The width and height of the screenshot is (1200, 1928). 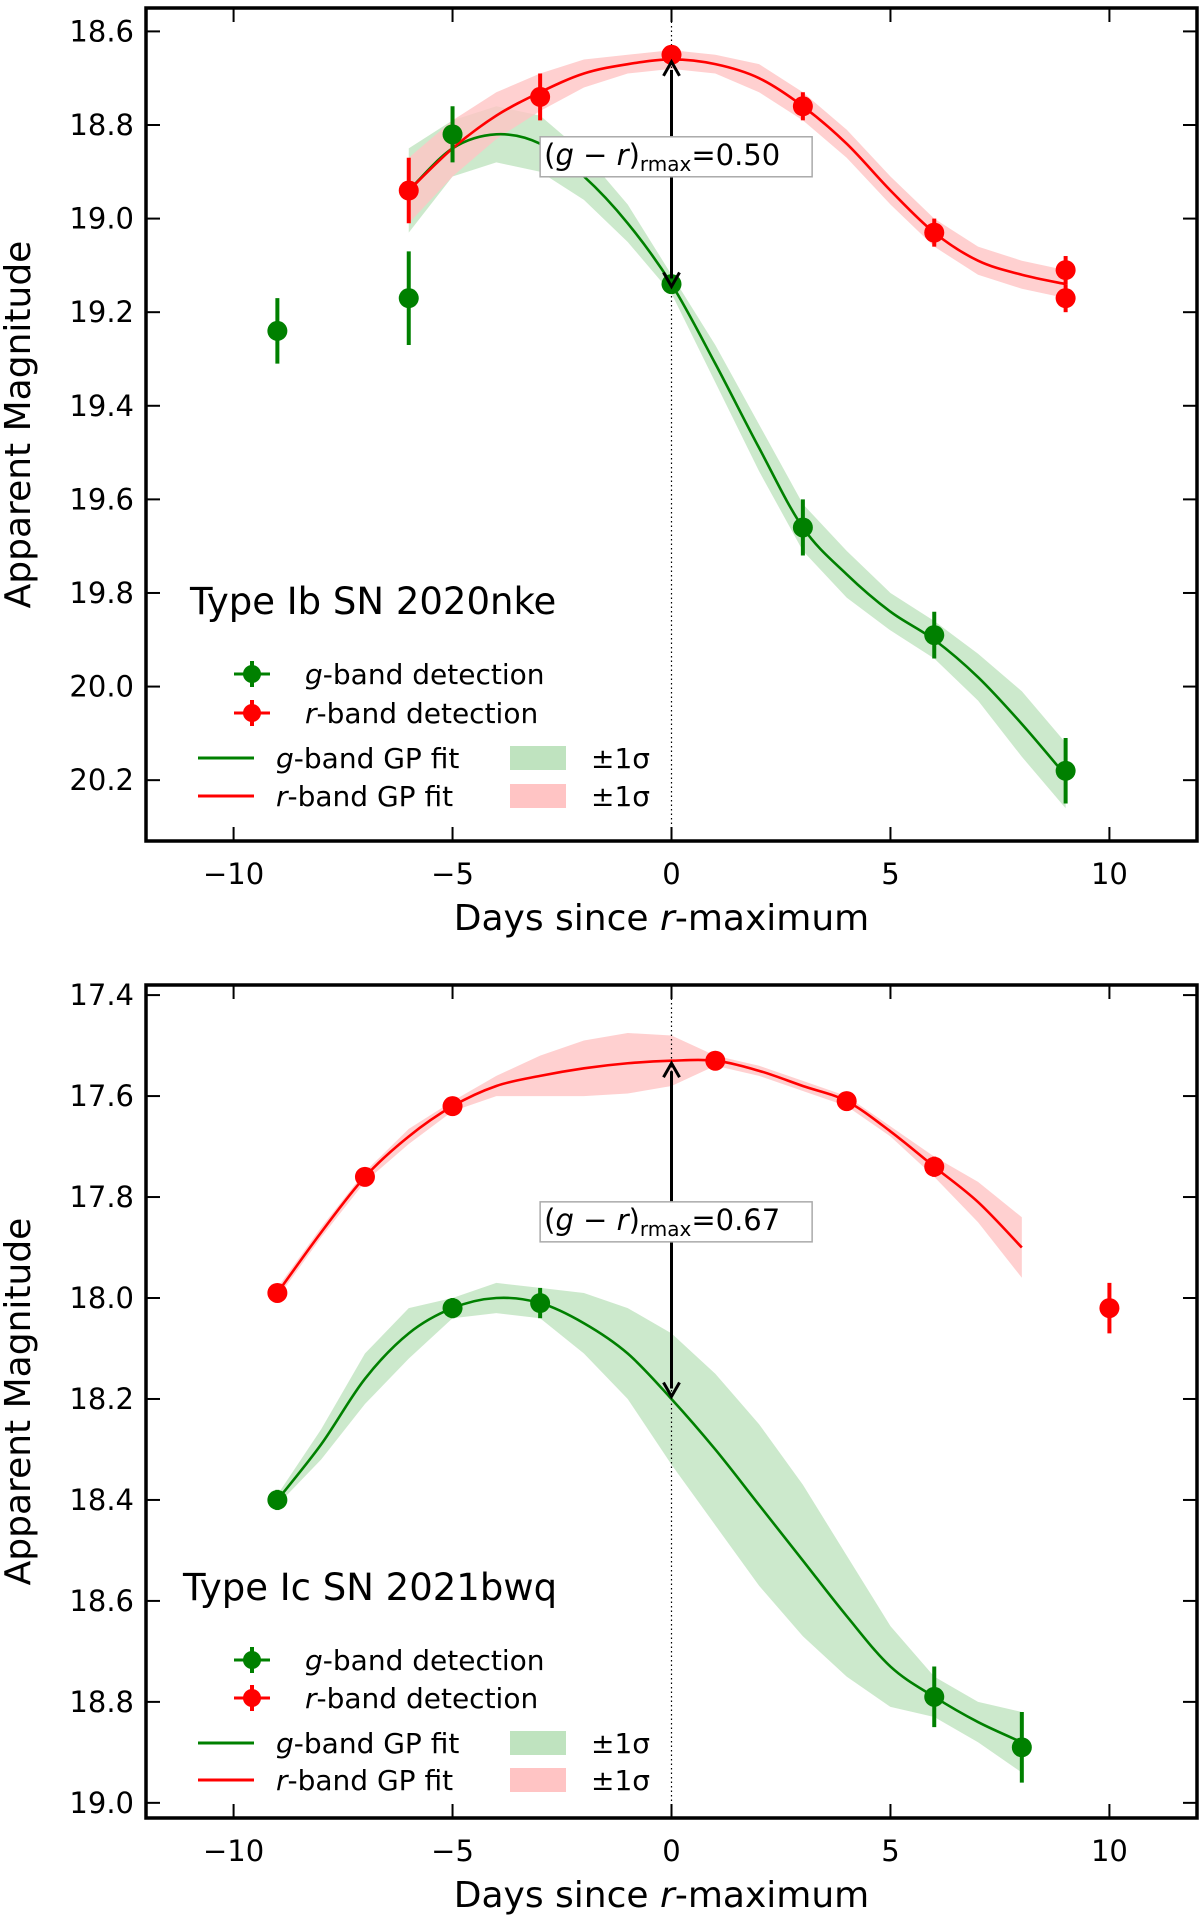 I want to click on y-tick-label: 19.8, so click(x=101, y=593).